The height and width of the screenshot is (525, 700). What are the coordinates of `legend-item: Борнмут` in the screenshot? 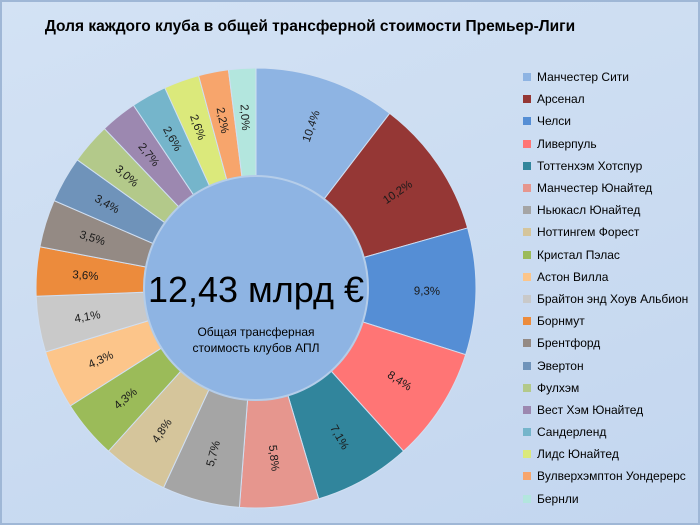 It's located at (605, 321).